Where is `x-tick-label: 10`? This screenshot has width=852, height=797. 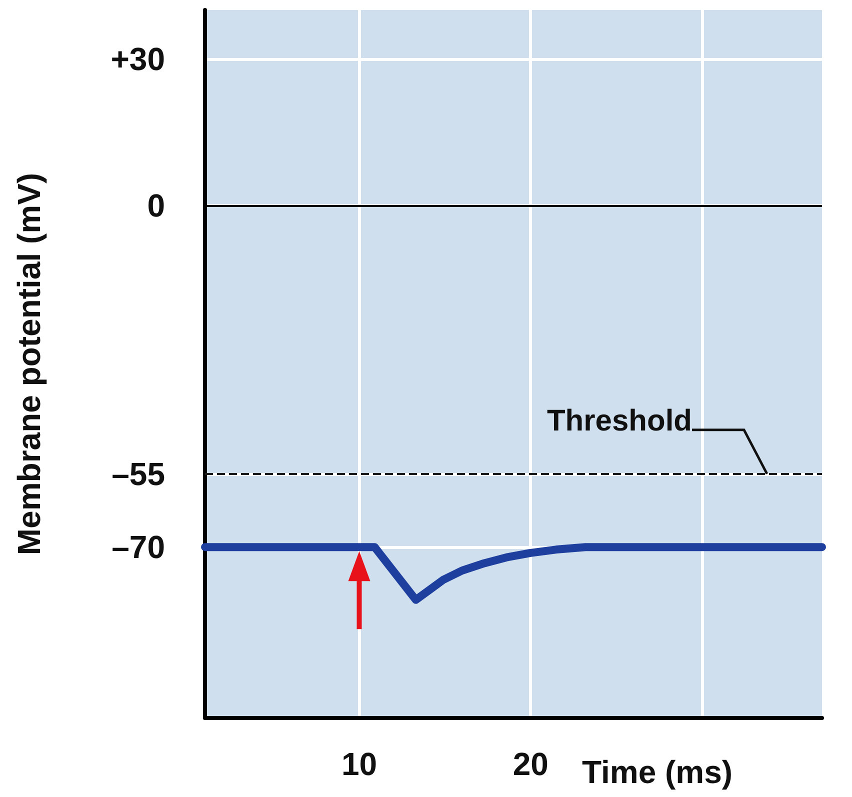 x-tick-label: 10 is located at coordinates (359, 764).